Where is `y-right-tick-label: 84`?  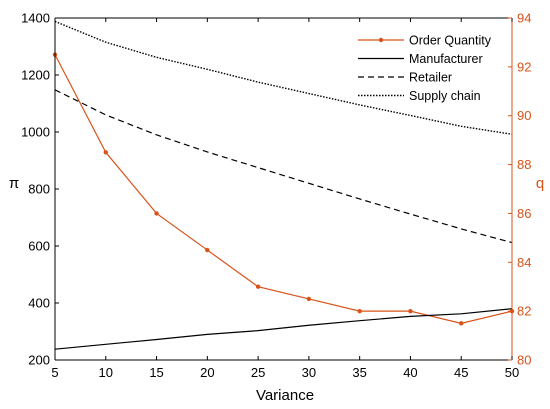 y-right-tick-label: 84 is located at coordinates (524, 262).